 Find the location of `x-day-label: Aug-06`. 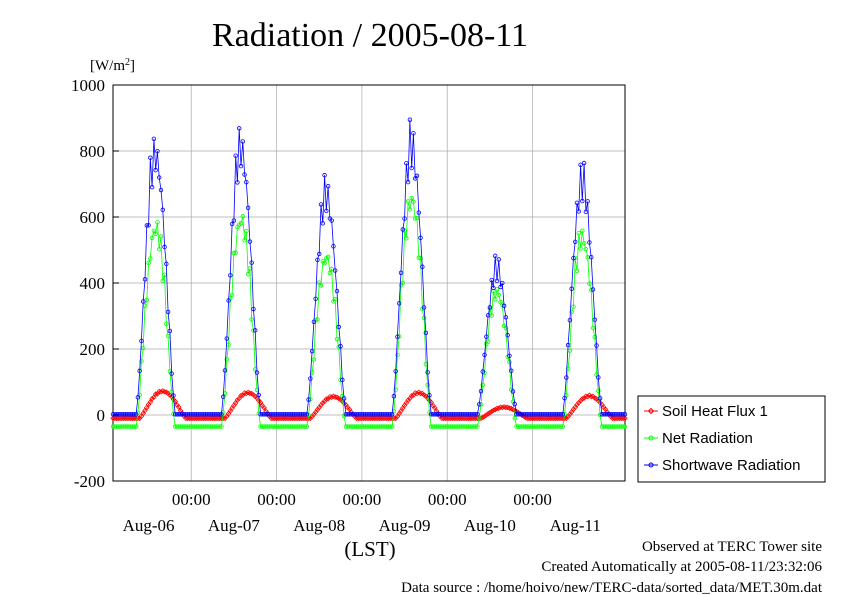

x-day-label: Aug-06 is located at coordinates (149, 525).